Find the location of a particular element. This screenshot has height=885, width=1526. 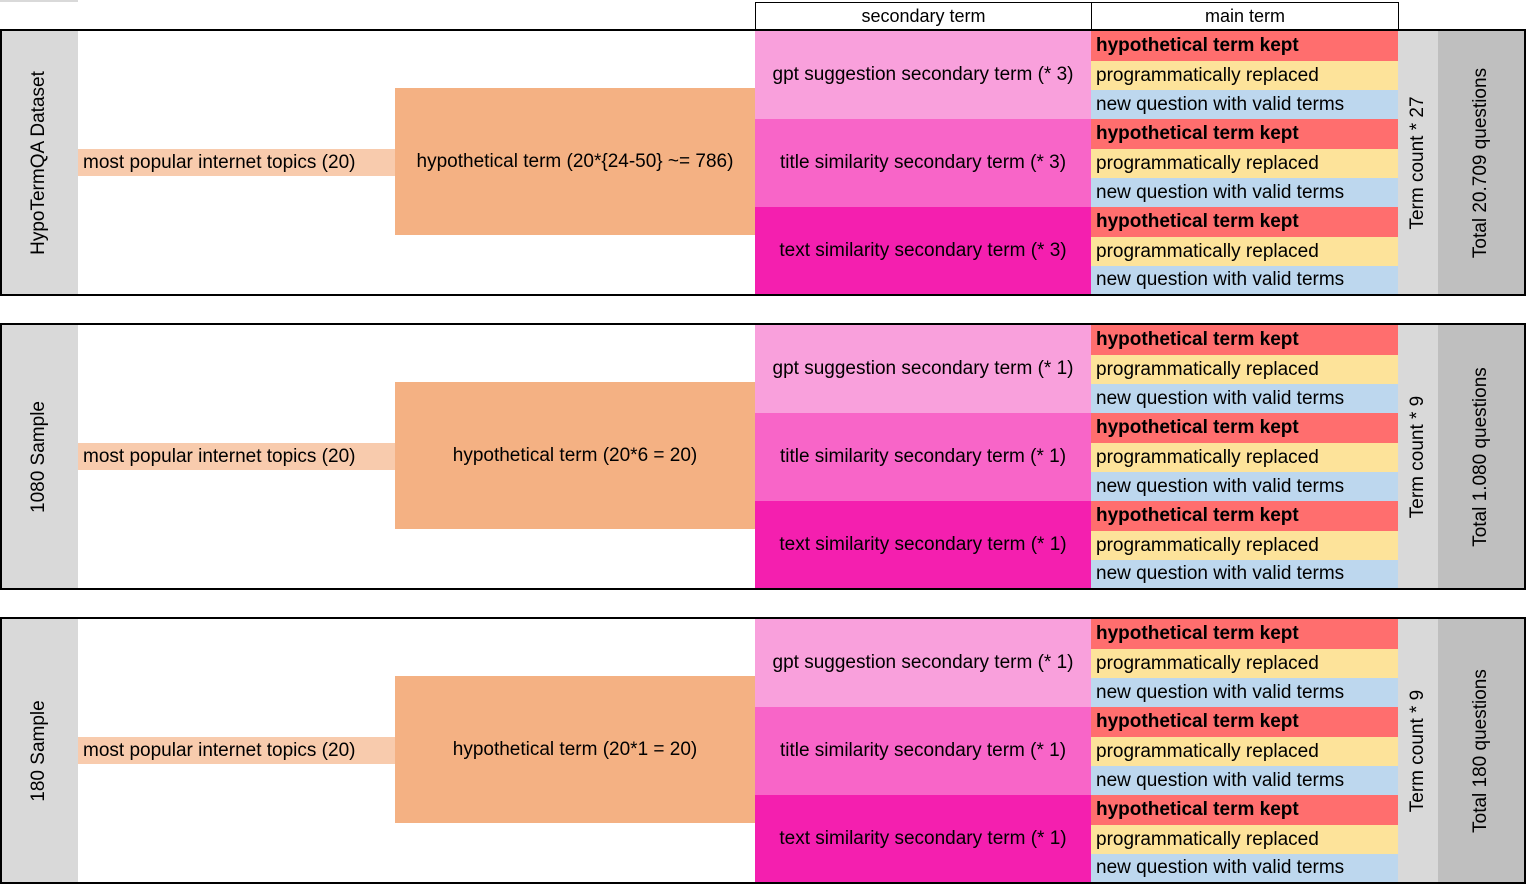

secondary-text-box: text similarity secondary term (* 3) is located at coordinates (923, 250).